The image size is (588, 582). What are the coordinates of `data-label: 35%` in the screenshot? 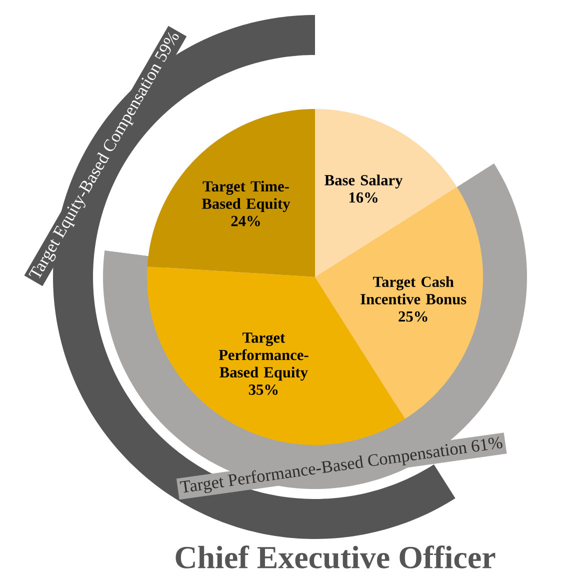 It's located at (263, 389).